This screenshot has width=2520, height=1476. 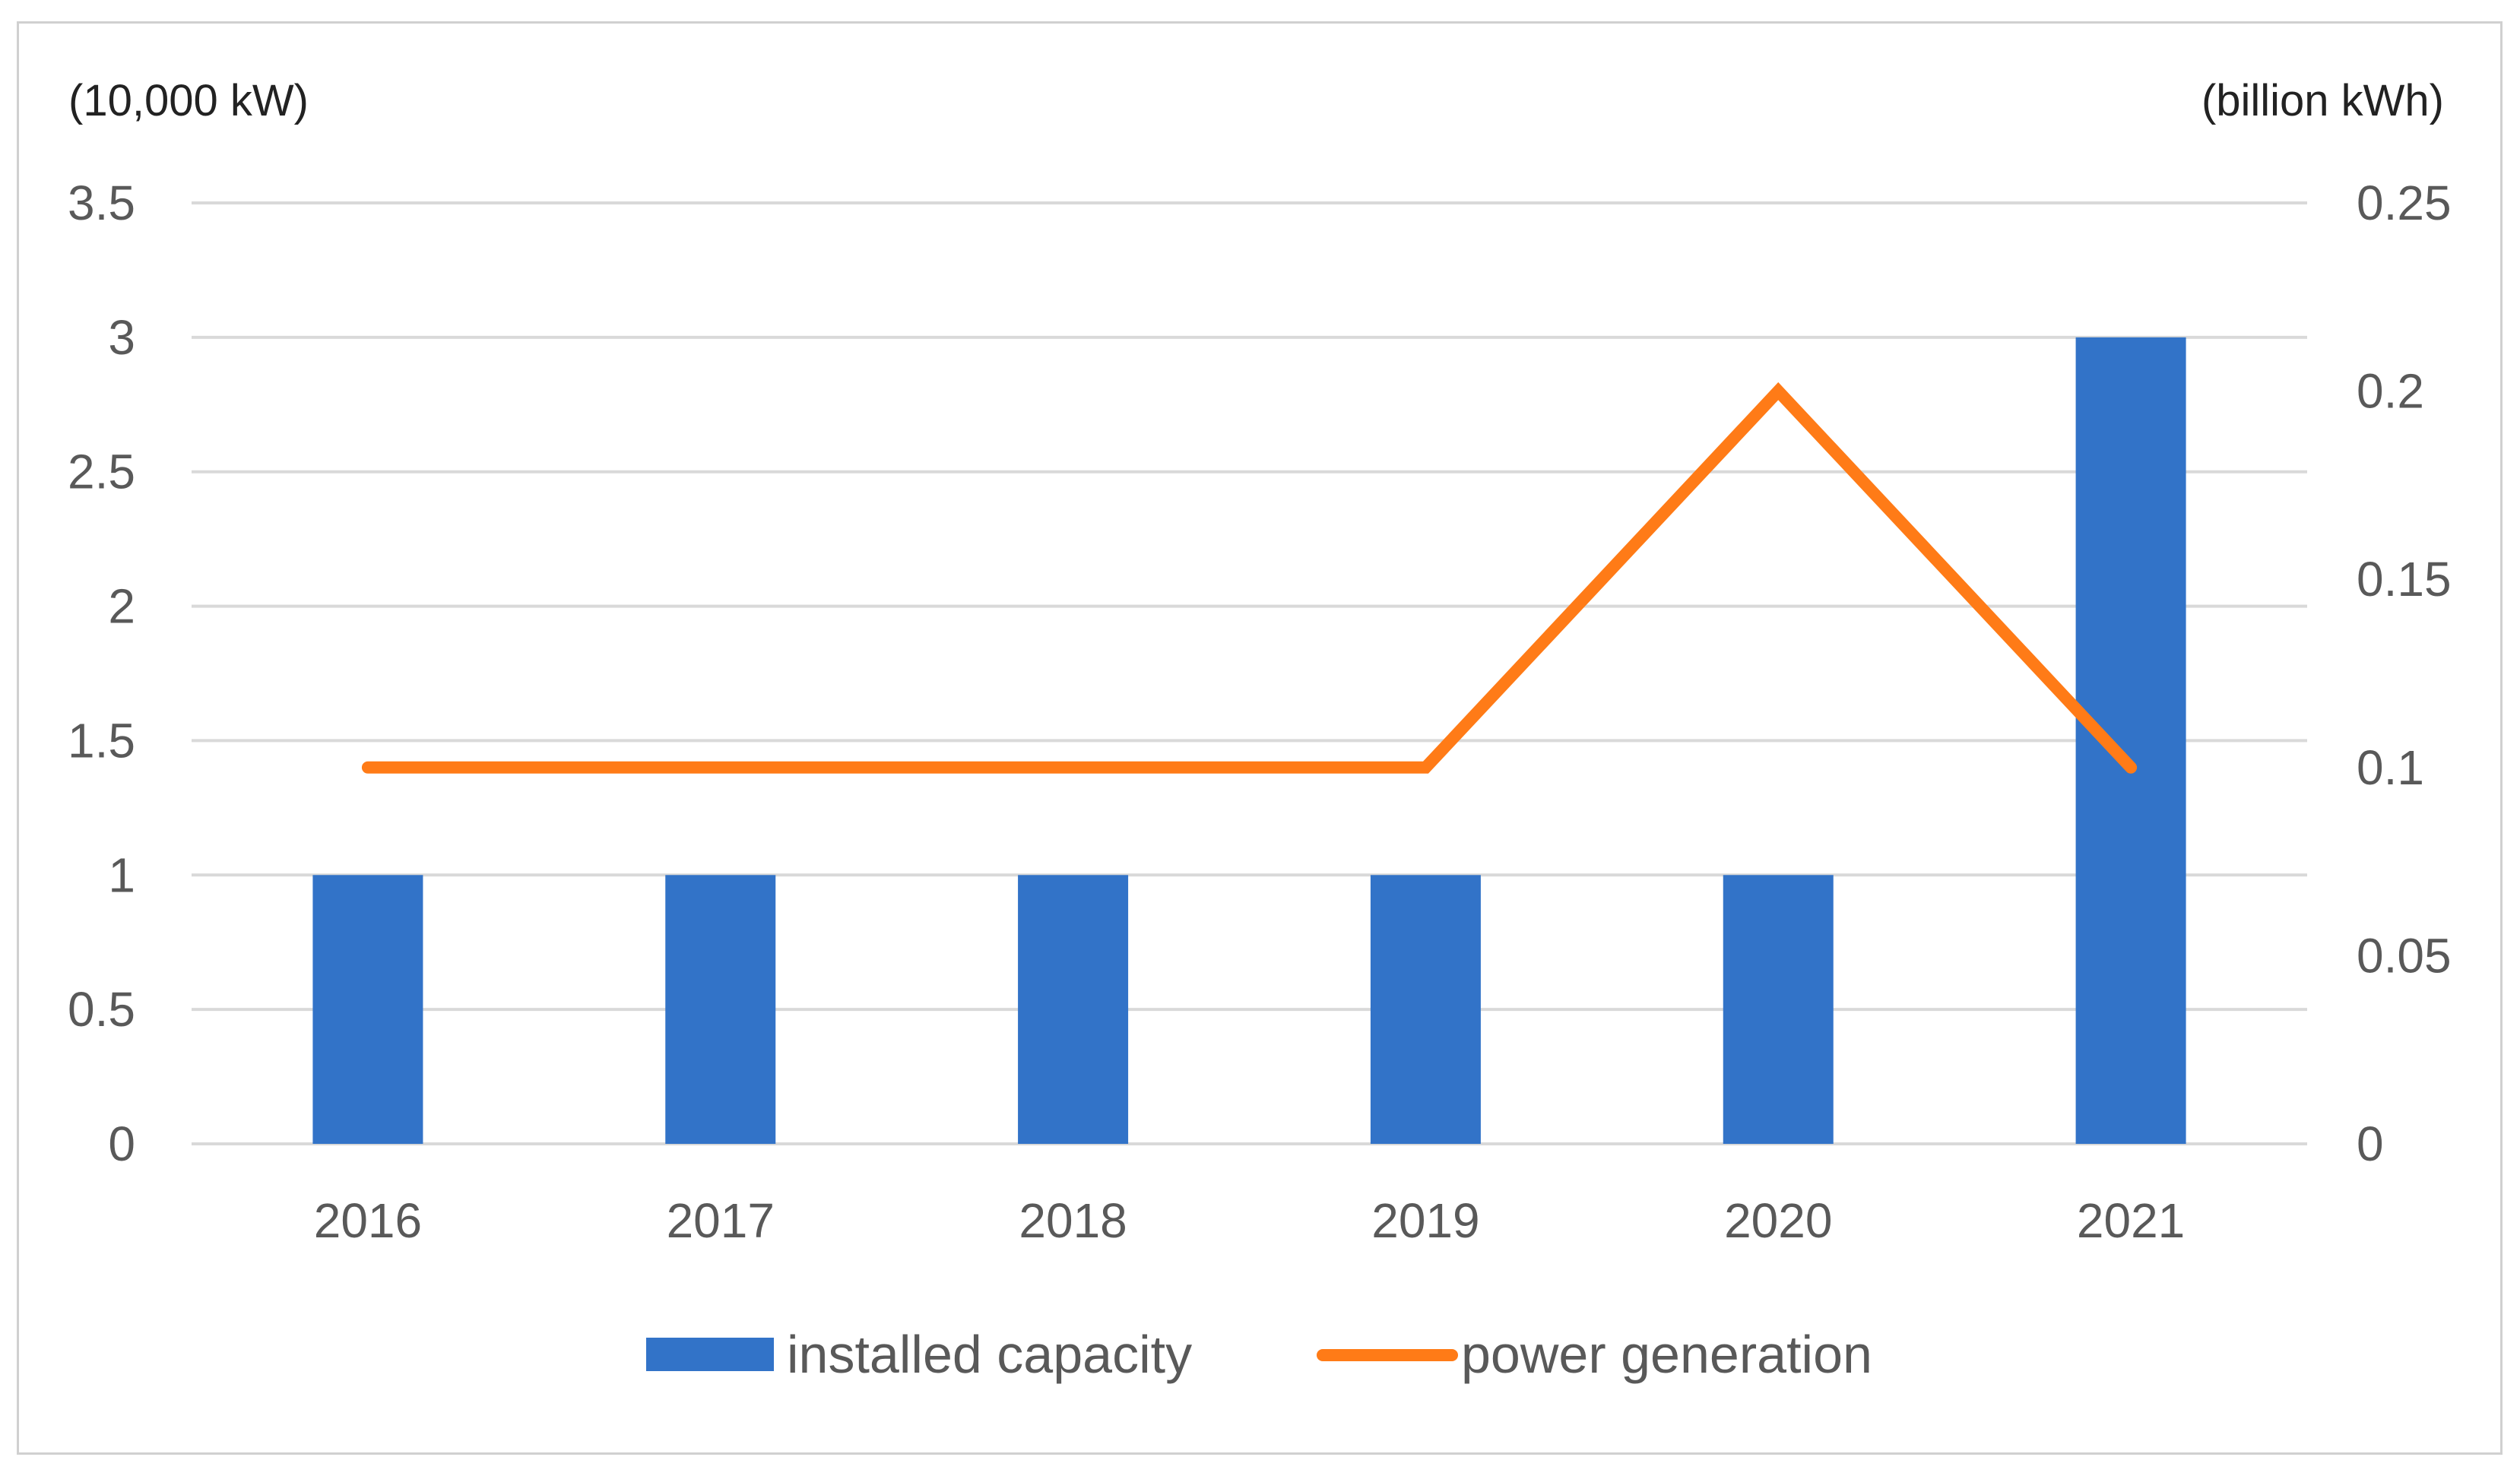 What do you see at coordinates (121, 1144) in the screenshot?
I see `left-tick-label: 0` at bounding box center [121, 1144].